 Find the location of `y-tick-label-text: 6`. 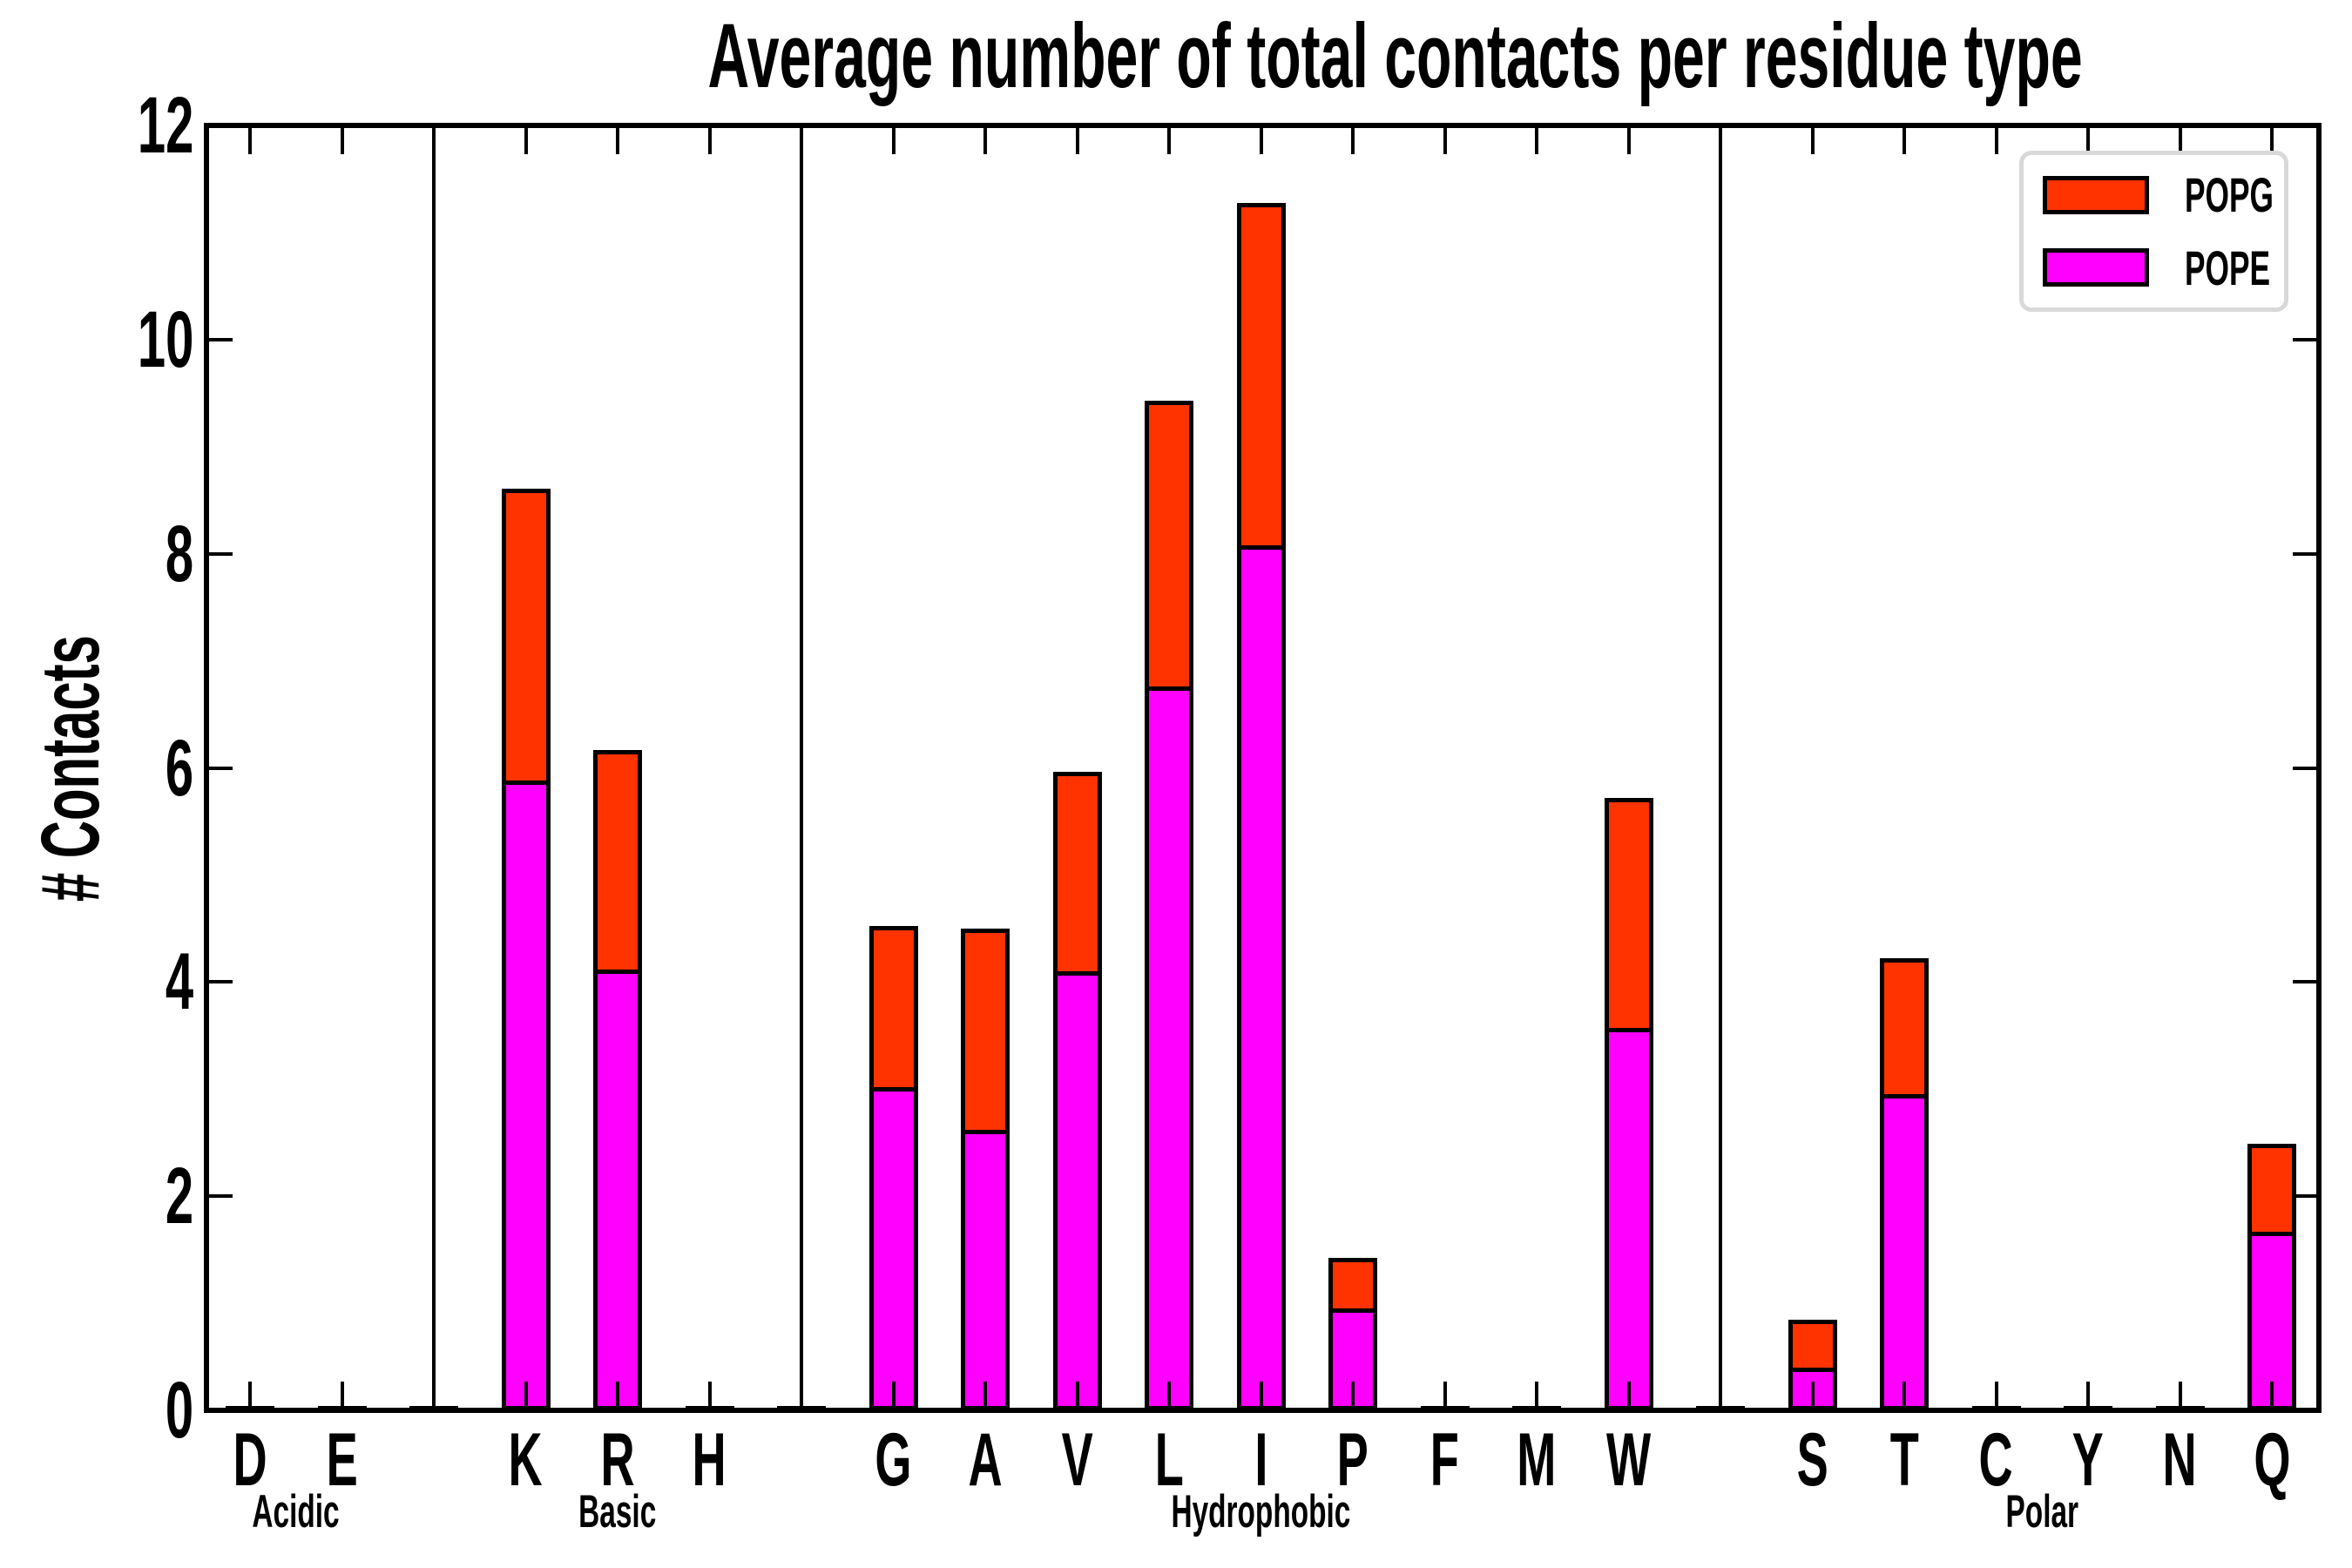

y-tick-label-text: 6 is located at coordinates (179, 768).